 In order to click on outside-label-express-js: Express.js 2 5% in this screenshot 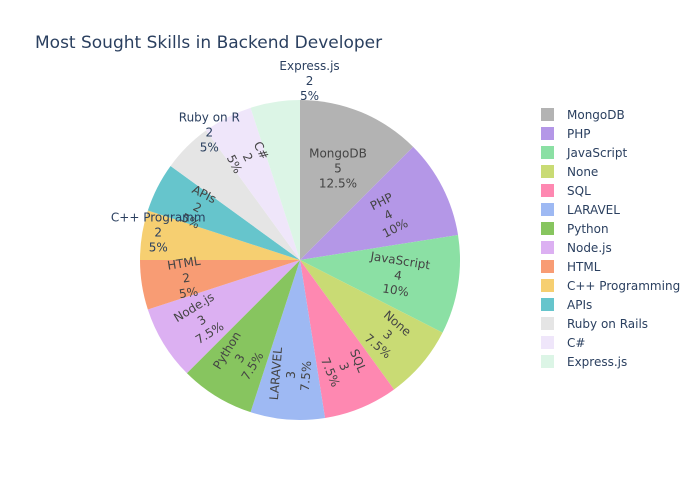, I will do `click(309, 81)`.